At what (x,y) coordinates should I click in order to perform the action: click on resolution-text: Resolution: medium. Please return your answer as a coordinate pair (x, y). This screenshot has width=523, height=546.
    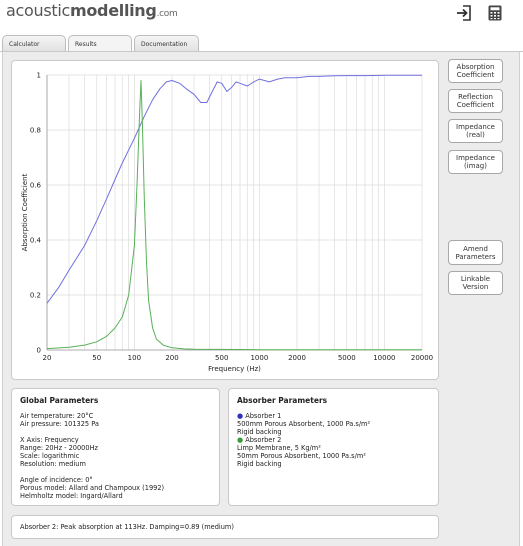
    Looking at the image, I should click on (53, 464).